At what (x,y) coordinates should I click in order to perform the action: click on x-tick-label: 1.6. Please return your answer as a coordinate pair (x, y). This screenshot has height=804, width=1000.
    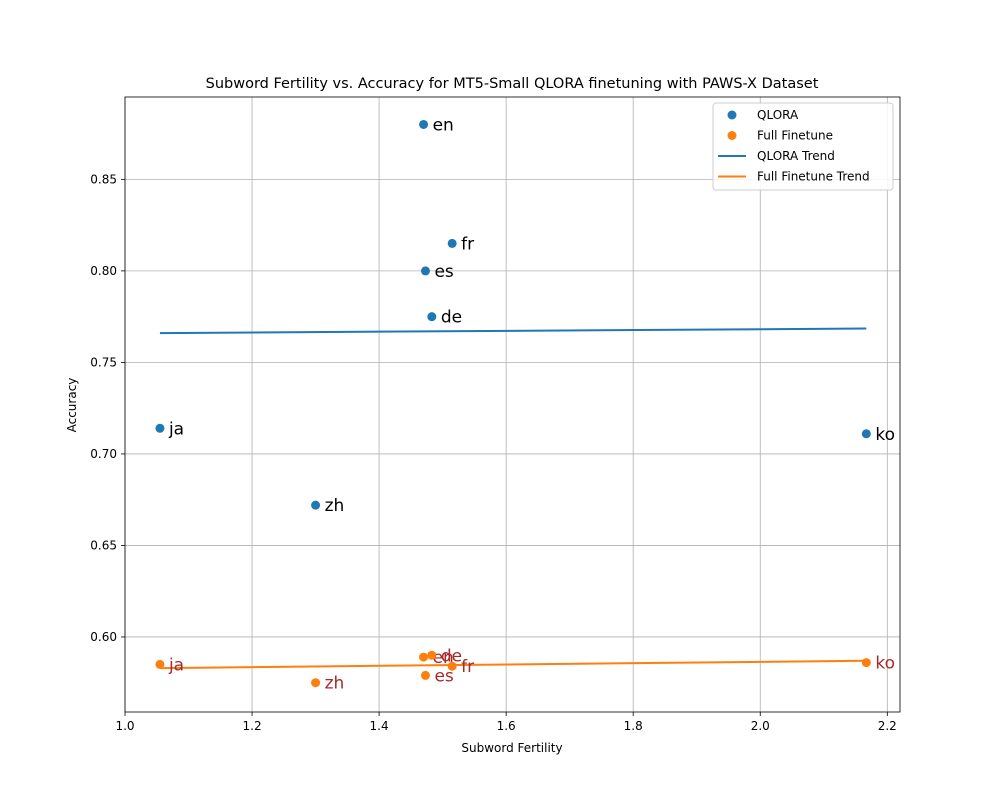
    Looking at the image, I should click on (506, 726).